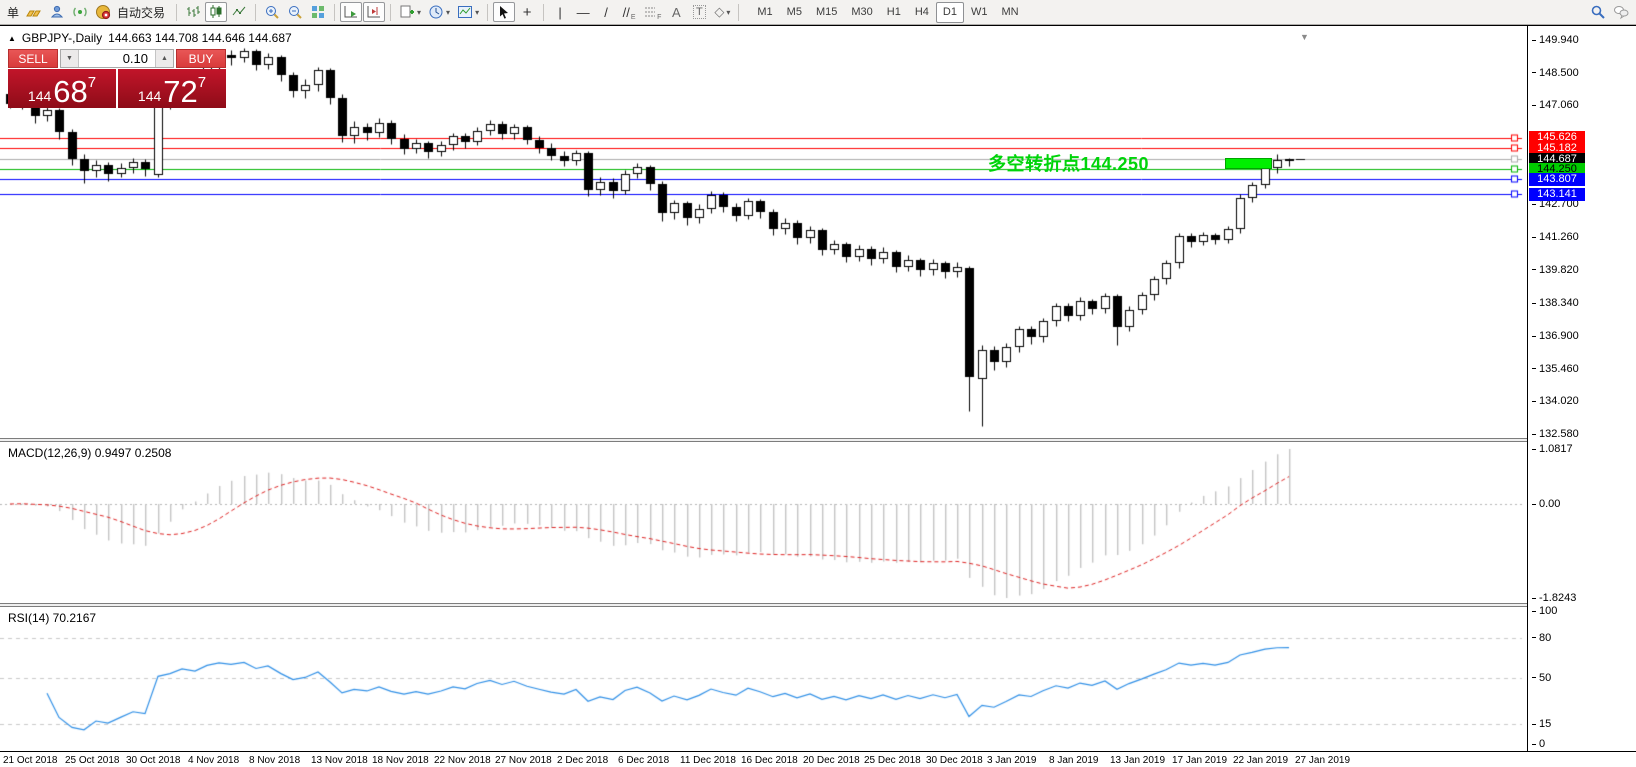 This screenshot has height=767, width=1636. Describe the element at coordinates (979, 12) in the screenshot. I see `timeframe-w1: W1` at that location.